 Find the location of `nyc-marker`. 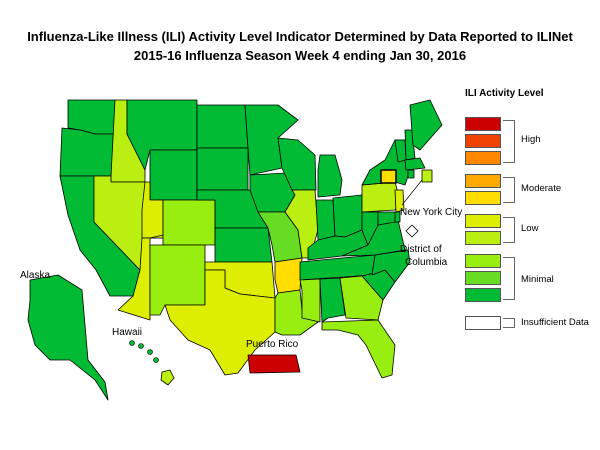

nyc-marker is located at coordinates (427, 176).